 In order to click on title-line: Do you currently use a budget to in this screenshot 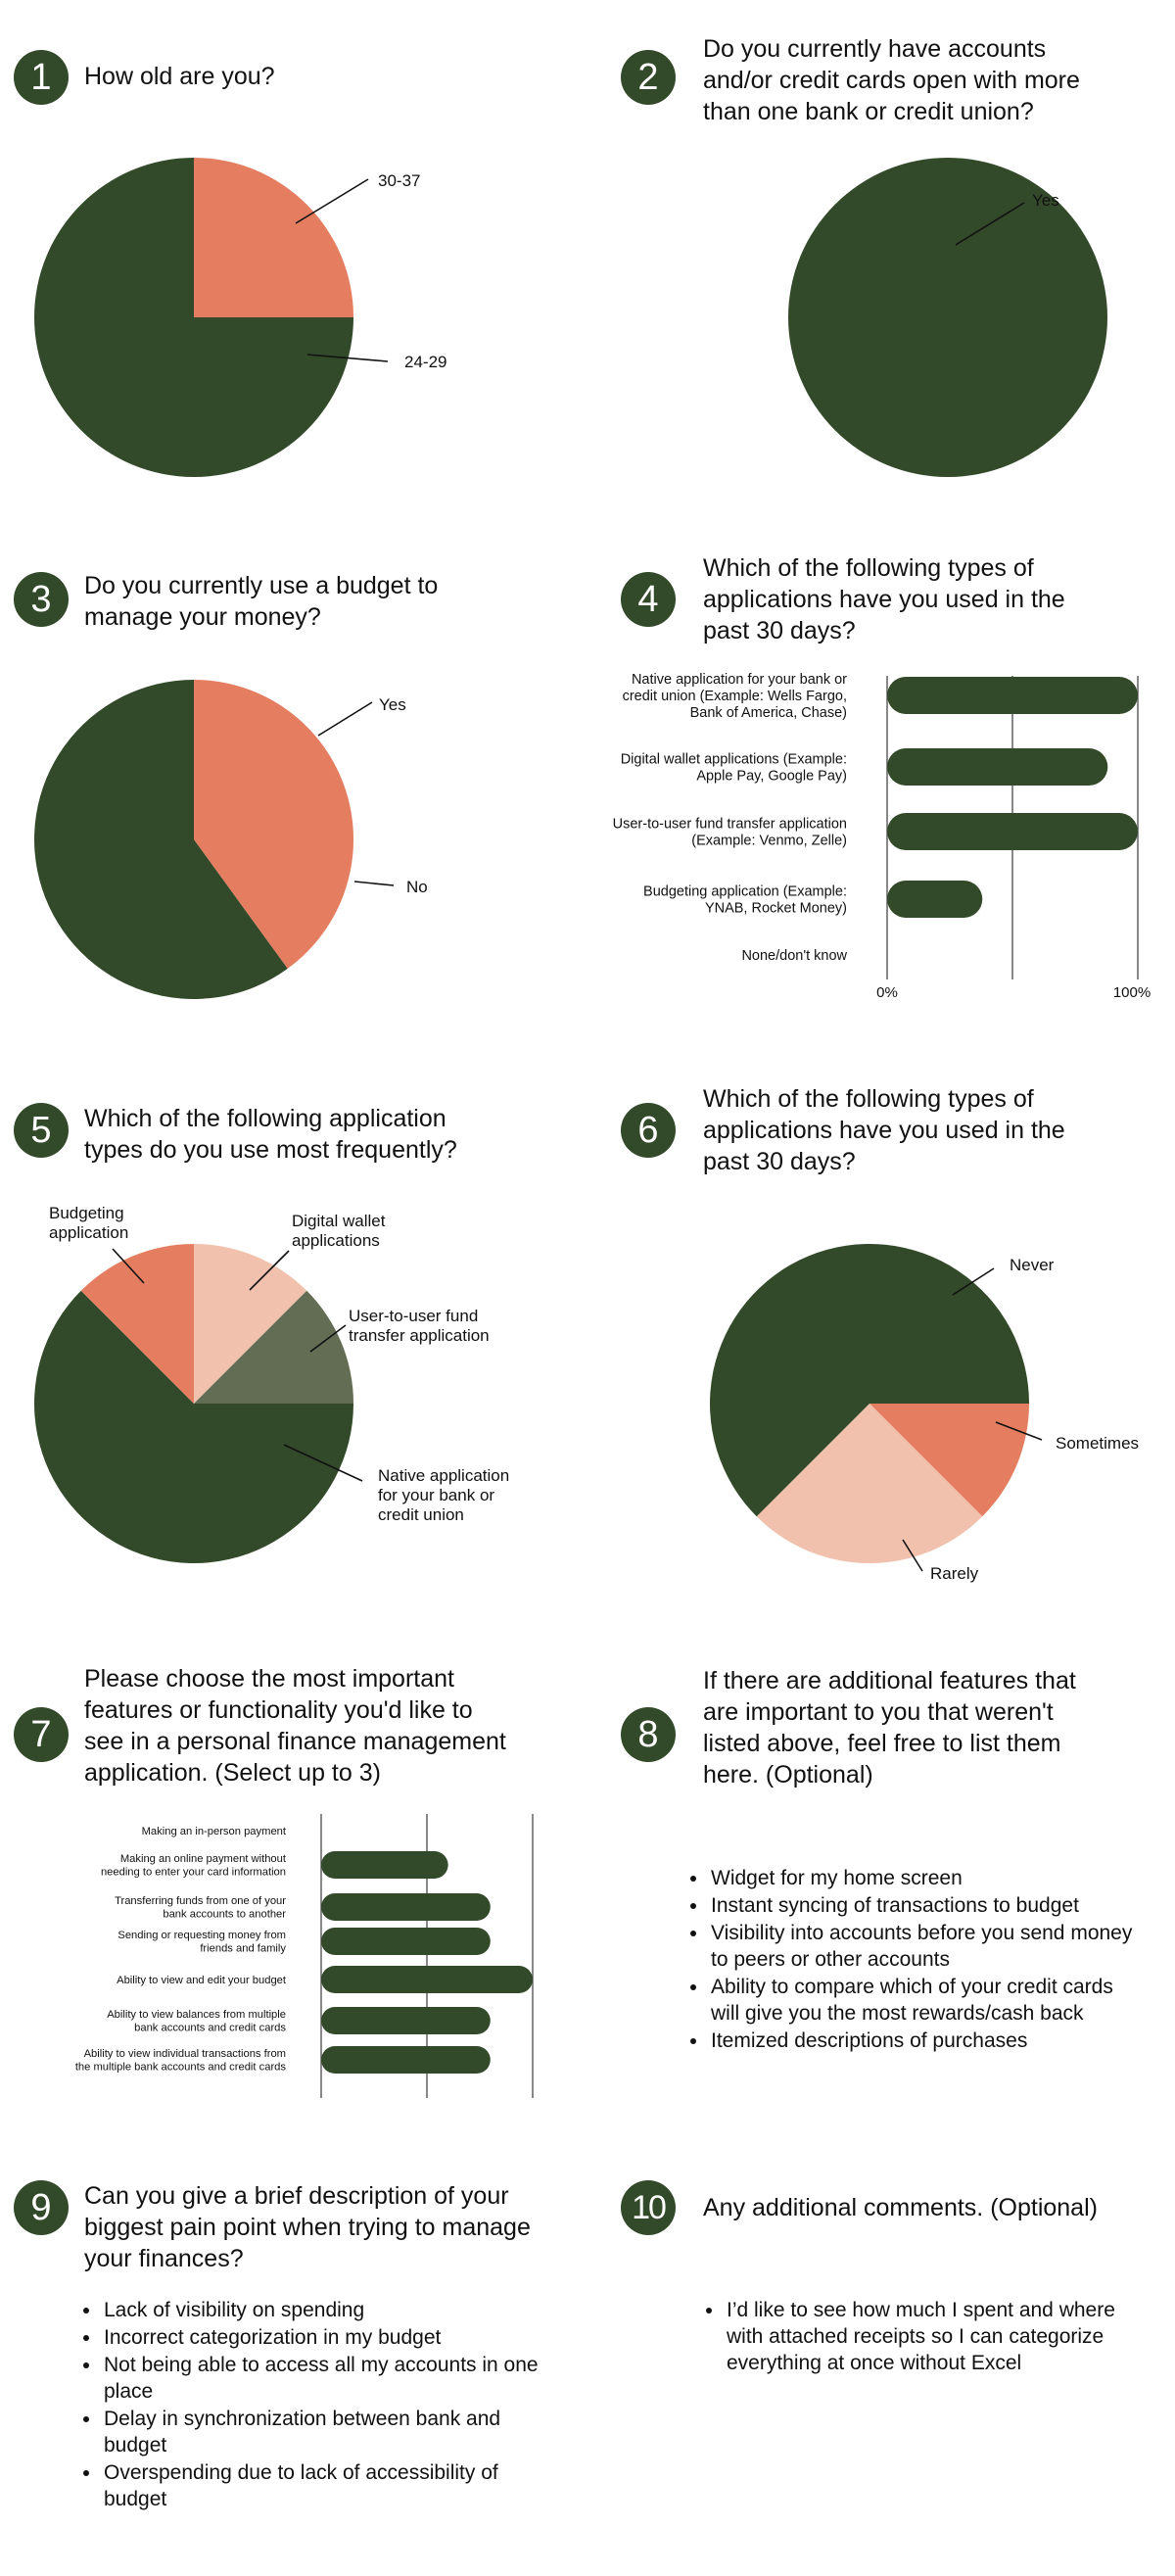, I will do `click(261, 586)`.